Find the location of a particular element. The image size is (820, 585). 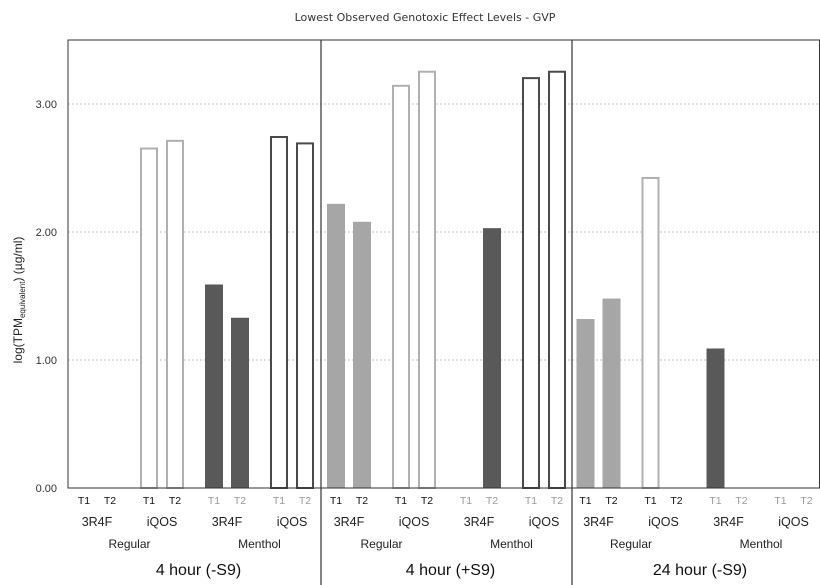

y-axis-label: log(TPMequivalent) (µg/ml) is located at coordinates (19, 300).